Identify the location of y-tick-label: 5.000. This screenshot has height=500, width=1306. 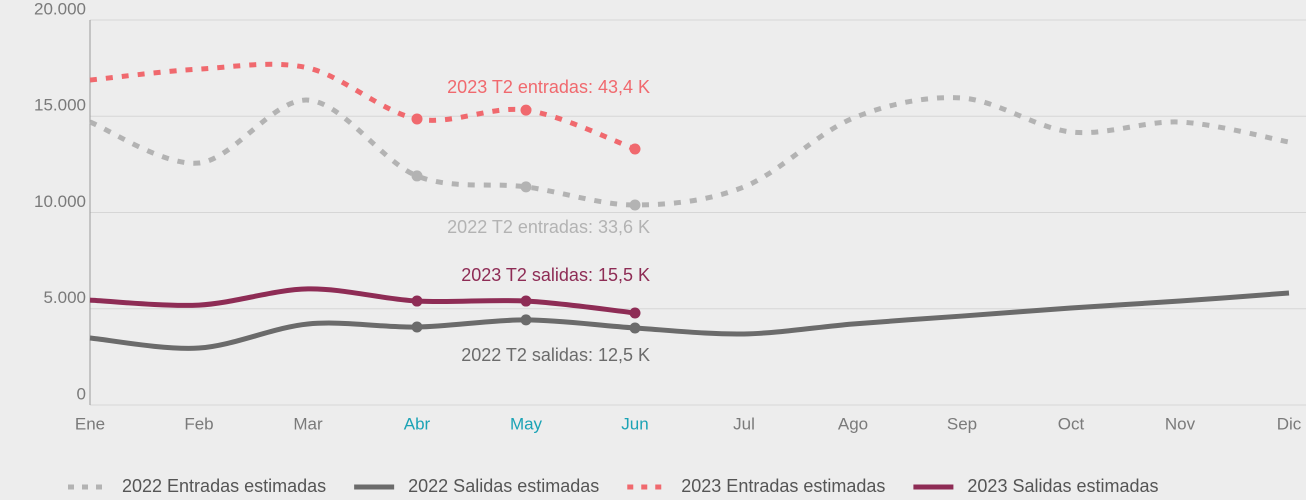
(64, 297).